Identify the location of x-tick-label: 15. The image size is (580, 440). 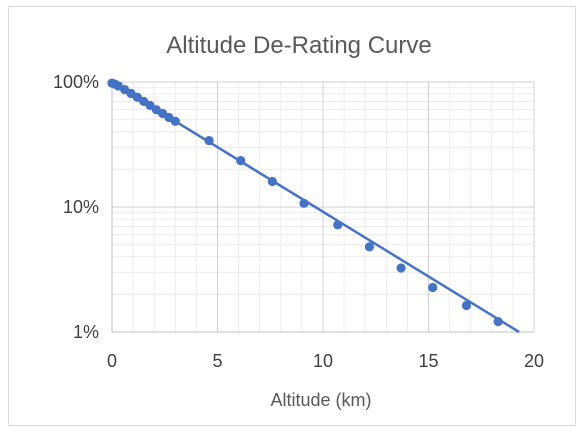
(428, 361).